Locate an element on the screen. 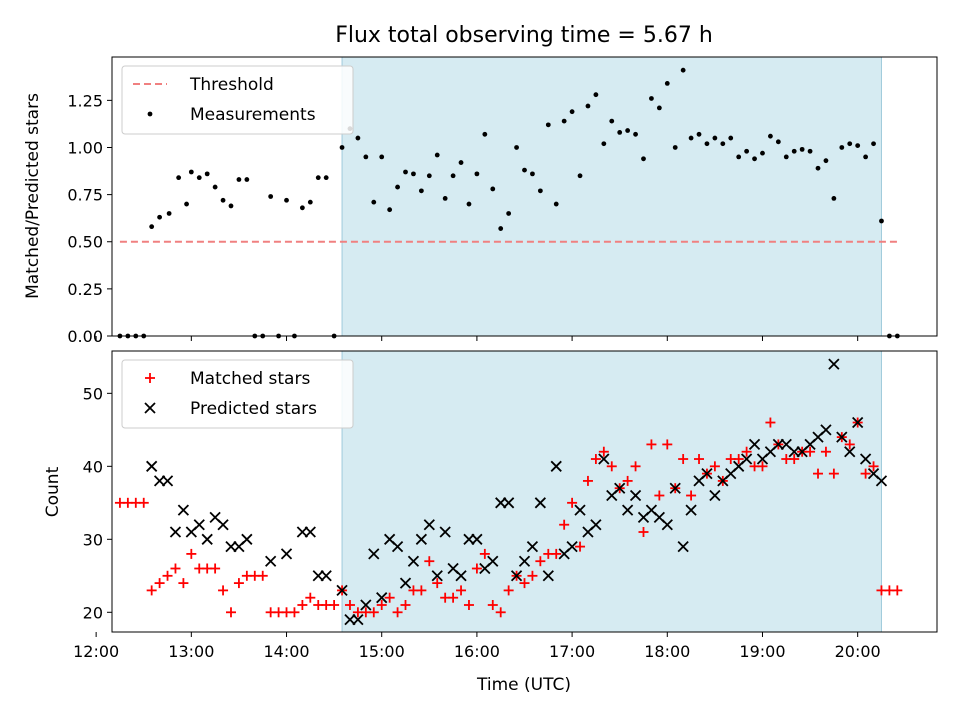  top-y-tick-label: 1.00 is located at coordinates (85, 147).